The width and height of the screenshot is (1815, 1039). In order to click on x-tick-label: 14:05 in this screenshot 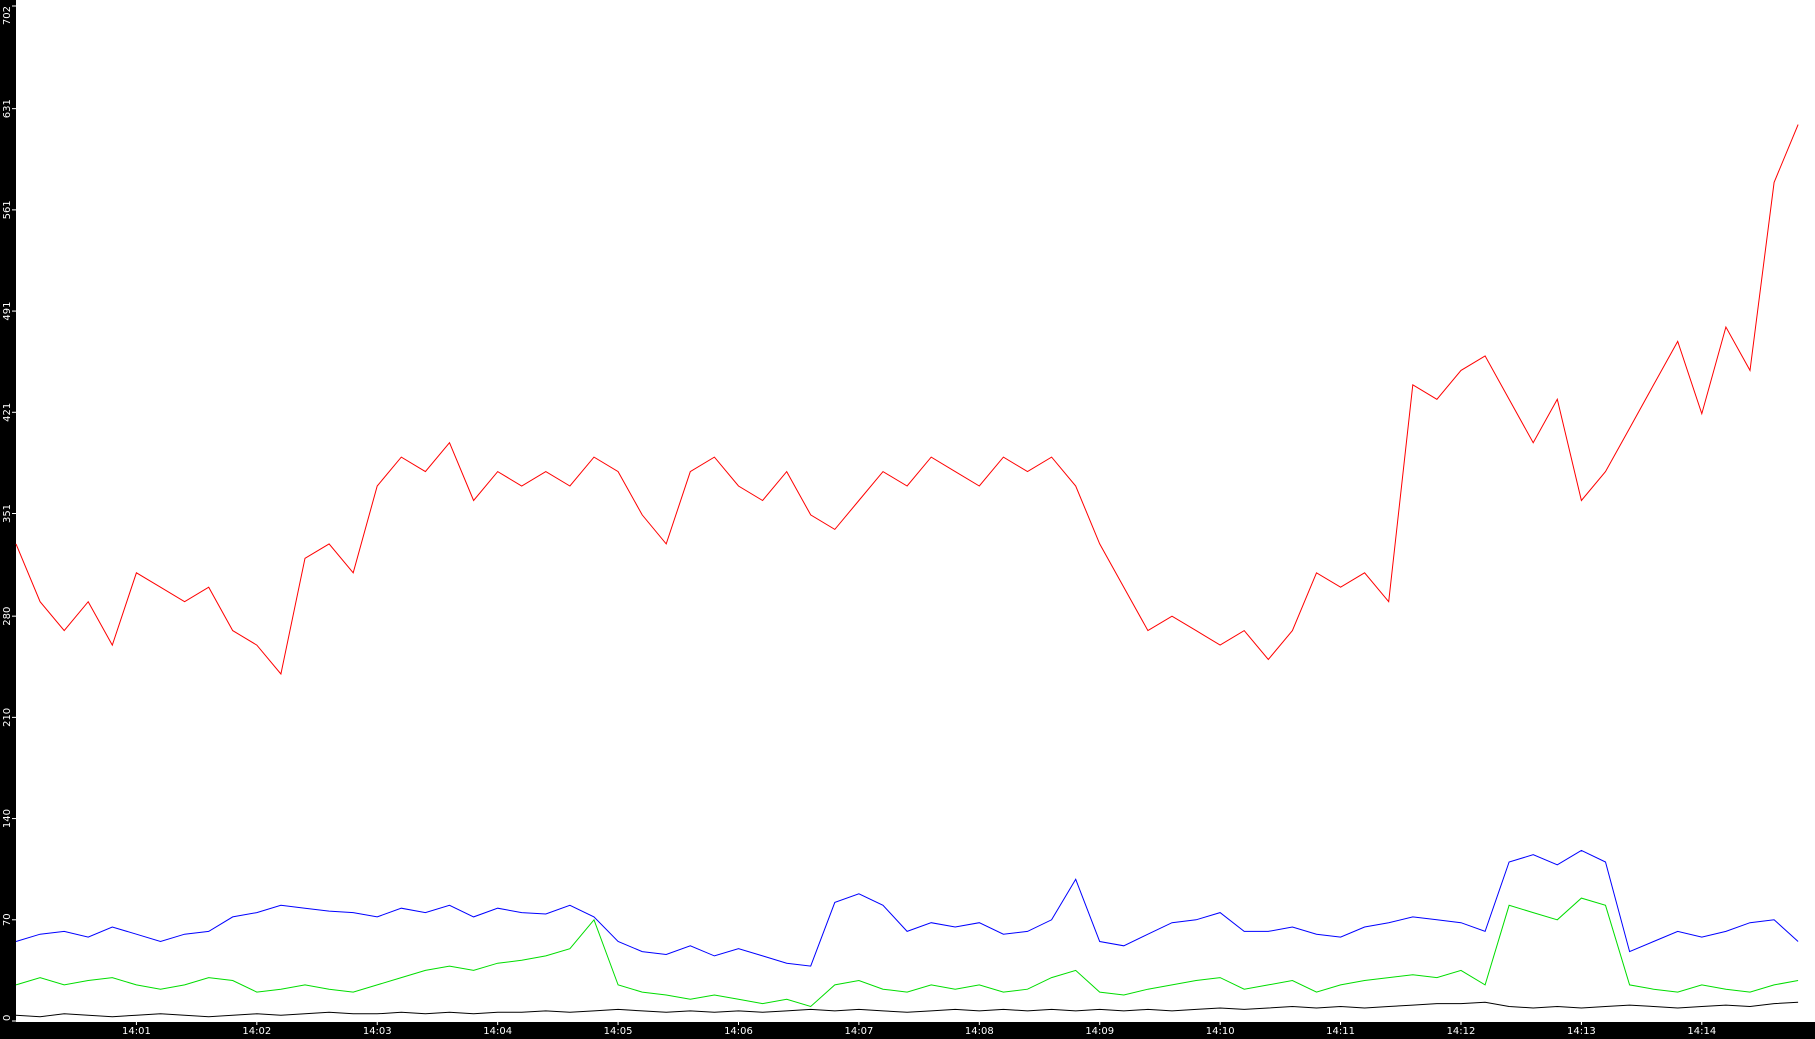, I will do `click(618, 1031)`.